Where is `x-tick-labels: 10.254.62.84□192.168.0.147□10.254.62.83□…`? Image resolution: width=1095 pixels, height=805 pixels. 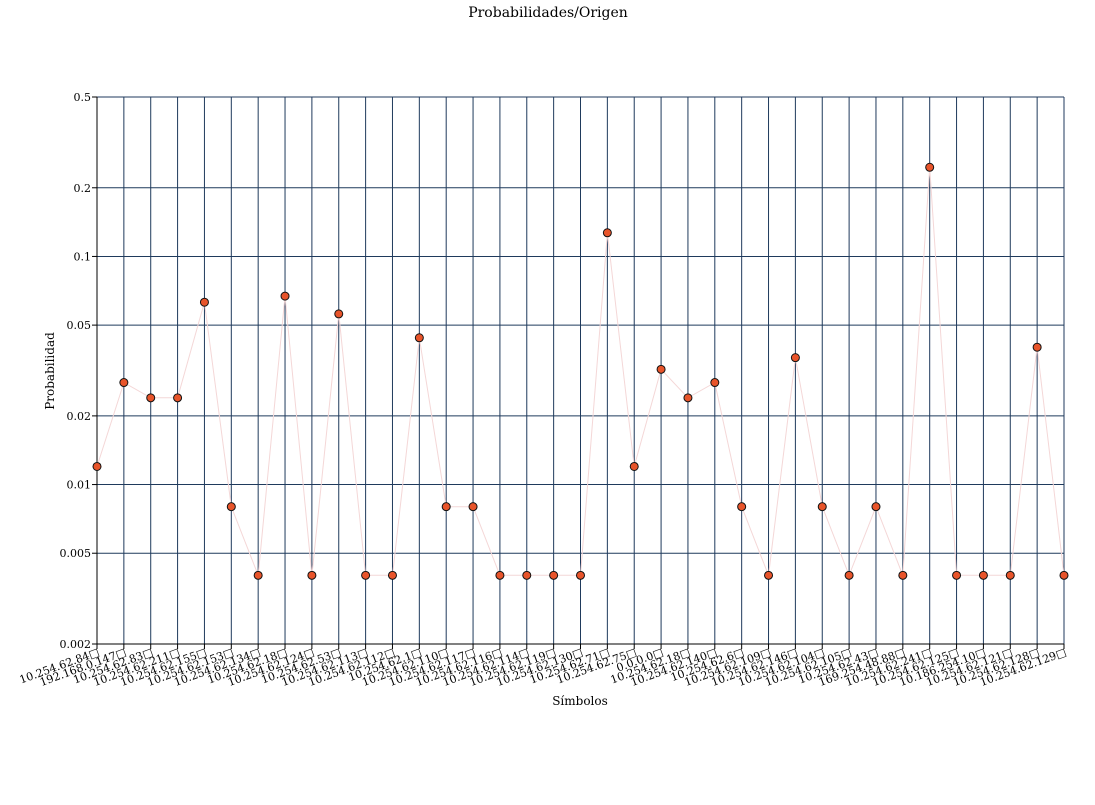
x-tick-labels: 10.254.62.84□192.168.0.147□10.254.62.83□… is located at coordinates (543, 667).